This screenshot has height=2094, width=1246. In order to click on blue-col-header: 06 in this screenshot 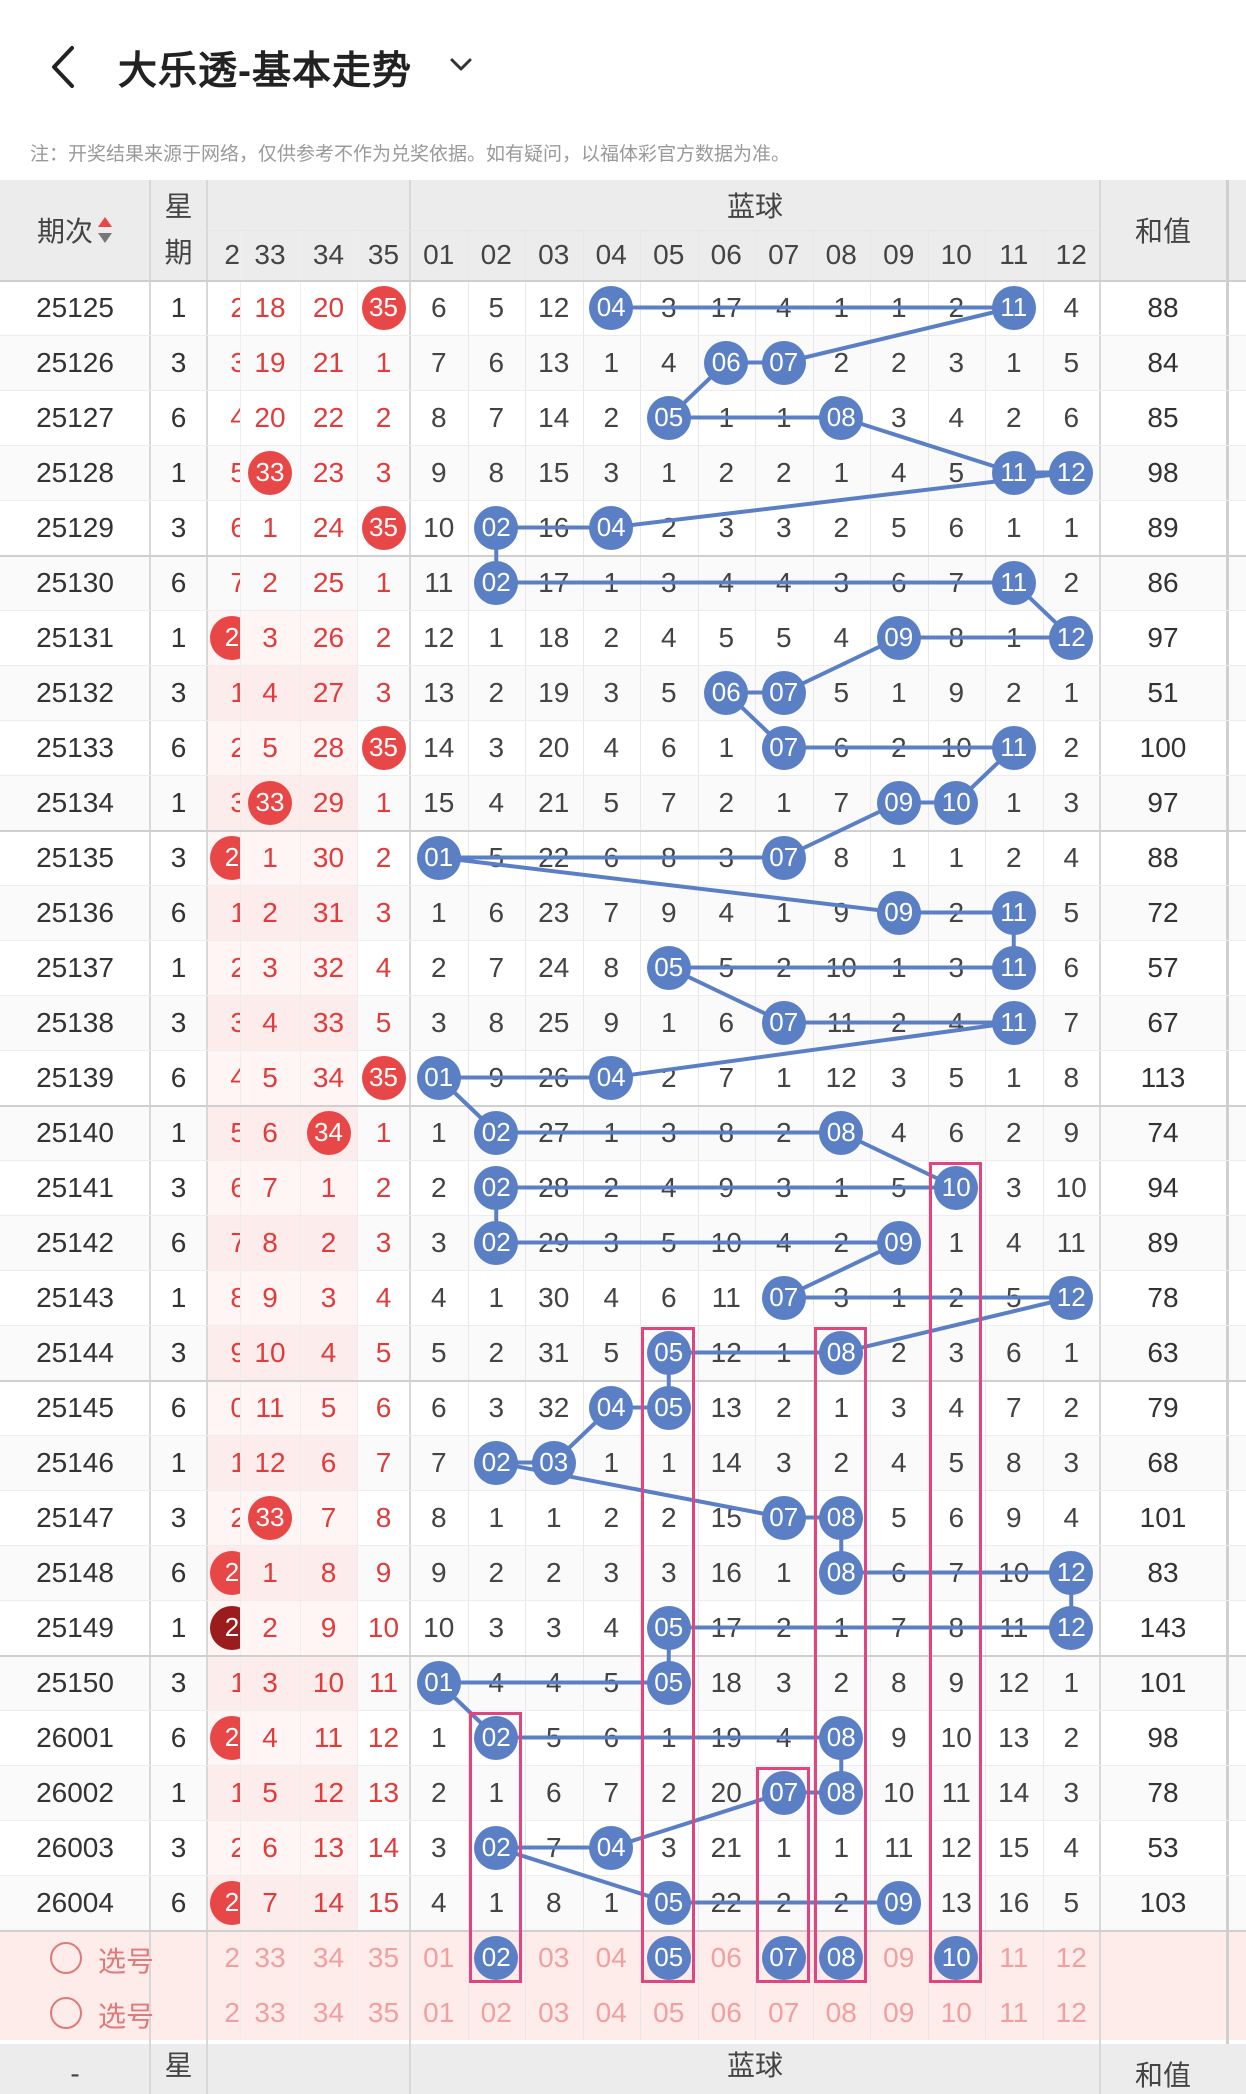, I will do `click(726, 254)`.